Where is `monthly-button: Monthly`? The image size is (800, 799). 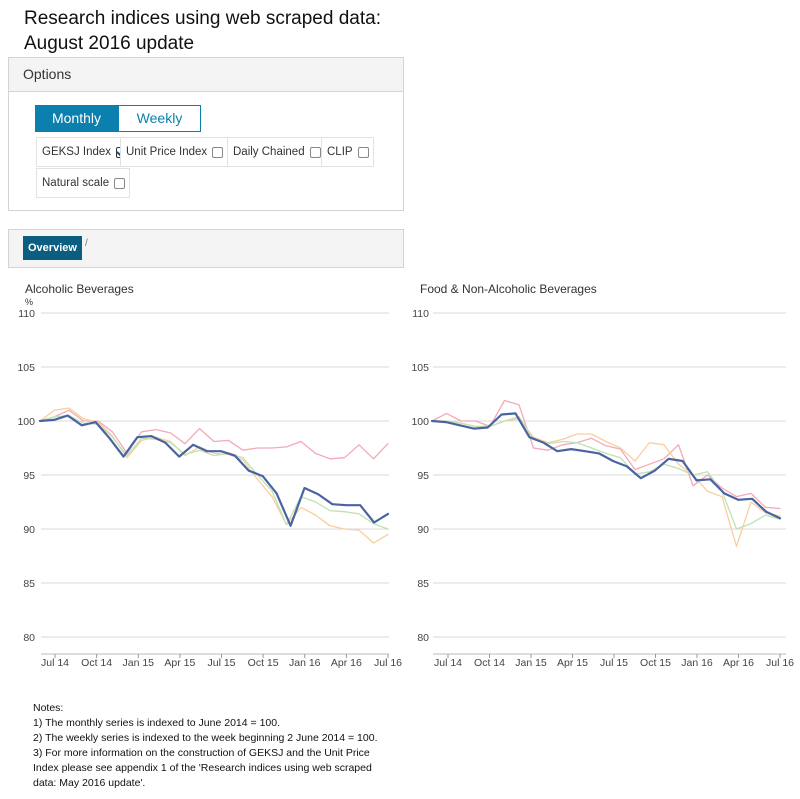
monthly-button: Monthly is located at coordinates (76, 118).